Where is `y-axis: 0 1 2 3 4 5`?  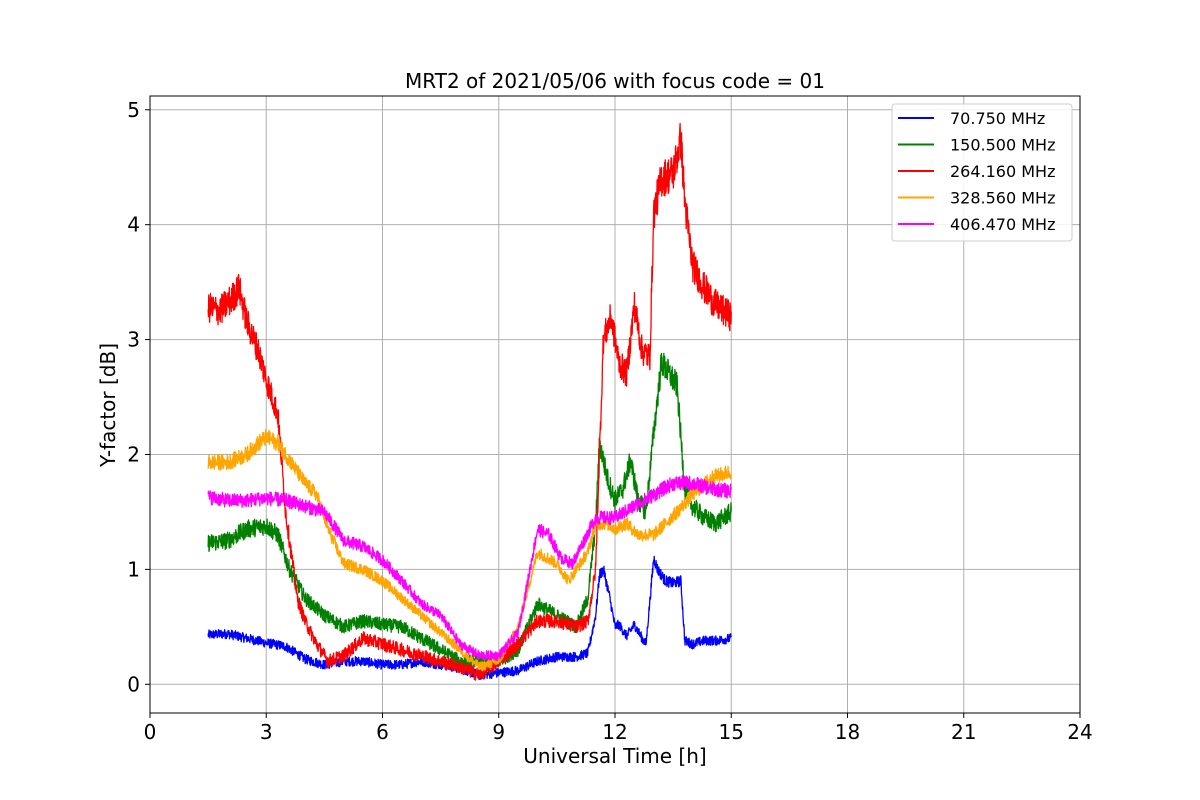 y-axis: 0 1 2 3 4 5 is located at coordinates (138, 397).